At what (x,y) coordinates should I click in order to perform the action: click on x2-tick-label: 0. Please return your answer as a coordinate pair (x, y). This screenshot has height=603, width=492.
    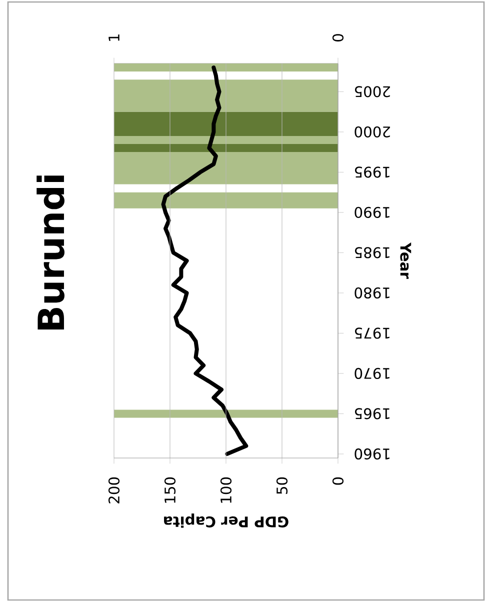
    Looking at the image, I should click on (338, 38).